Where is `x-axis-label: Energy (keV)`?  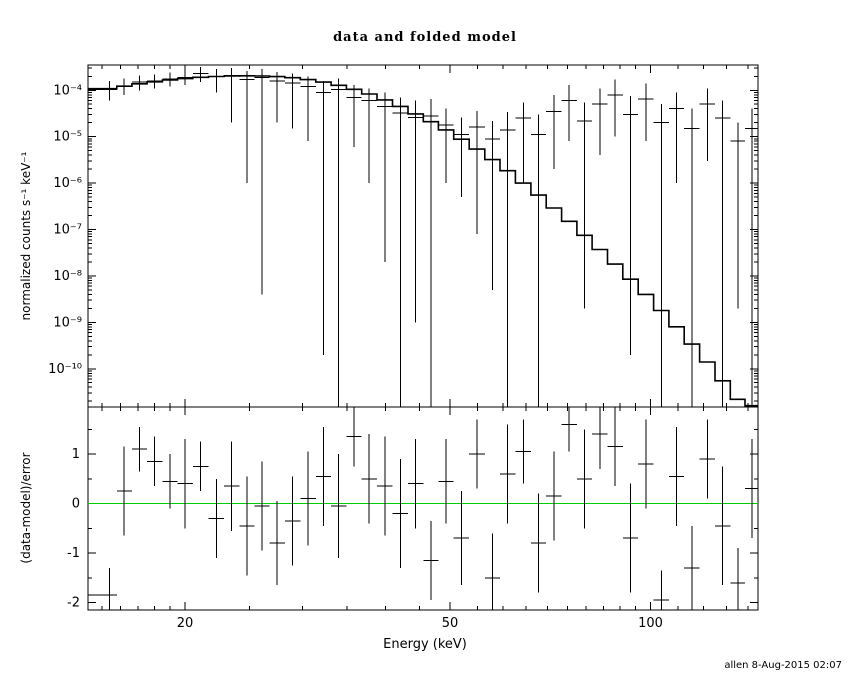
x-axis-label: Energy (keV) is located at coordinates (425, 644).